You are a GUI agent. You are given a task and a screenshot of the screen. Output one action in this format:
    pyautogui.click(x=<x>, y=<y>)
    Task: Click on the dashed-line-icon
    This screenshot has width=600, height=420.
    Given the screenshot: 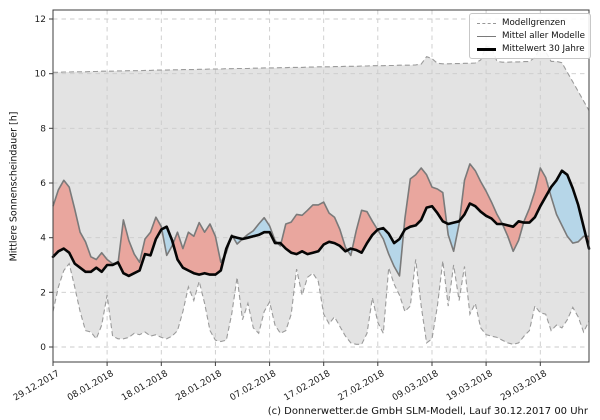 What is the action you would take?
    pyautogui.click(x=486, y=23)
    